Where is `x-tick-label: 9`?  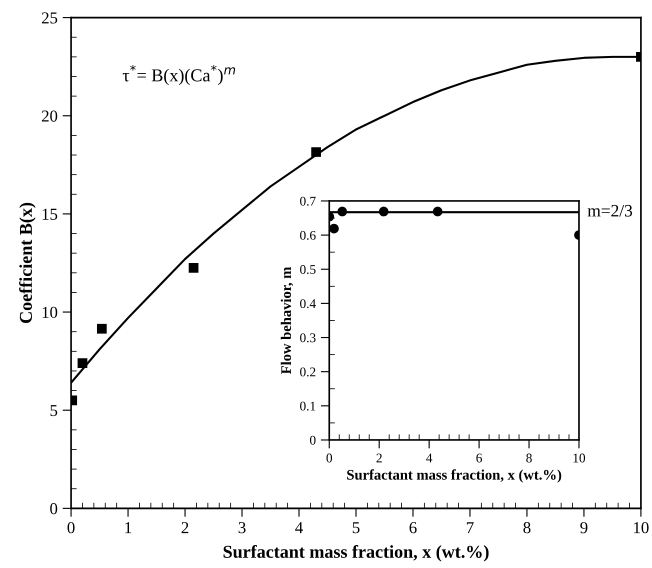
x-tick-label: 9 is located at coordinates (584, 528).